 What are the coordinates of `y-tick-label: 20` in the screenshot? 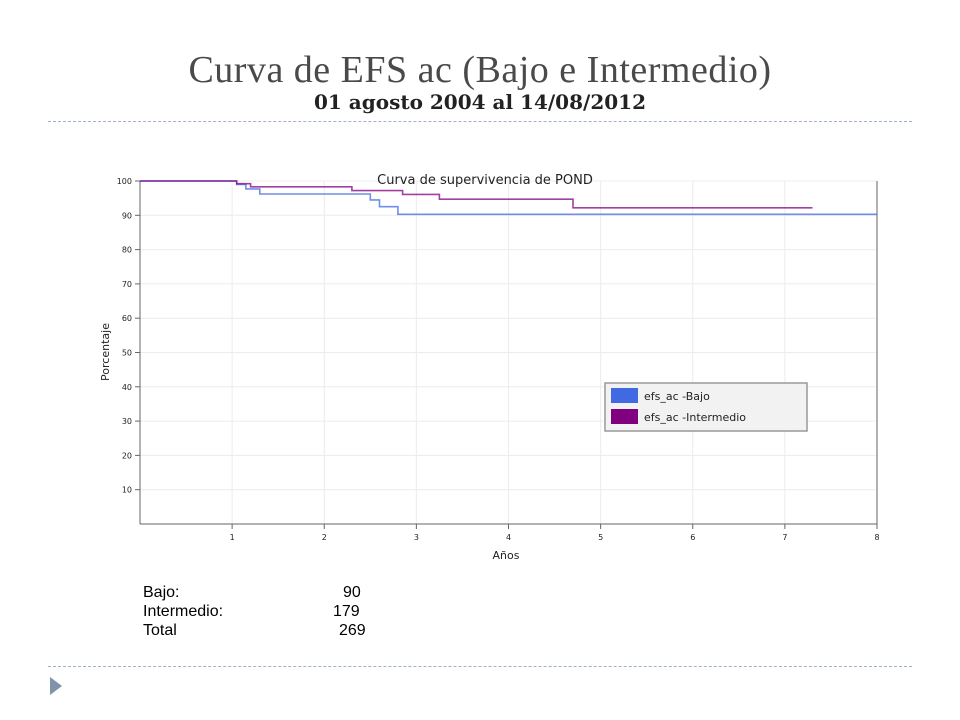 It's located at (127, 455).